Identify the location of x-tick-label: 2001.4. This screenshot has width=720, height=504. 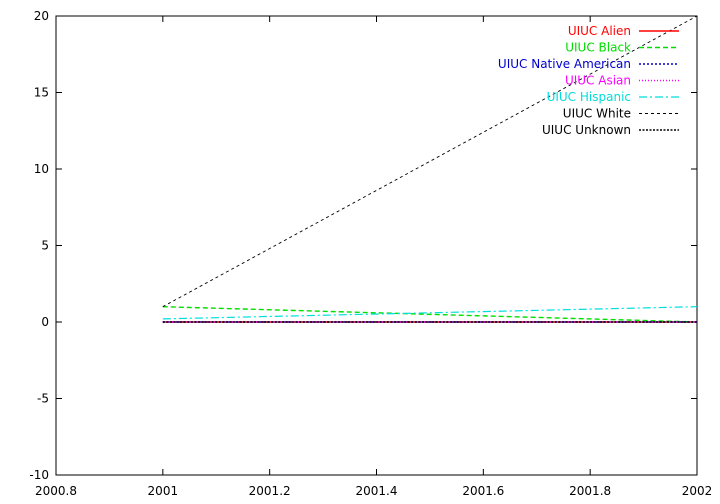
(377, 491).